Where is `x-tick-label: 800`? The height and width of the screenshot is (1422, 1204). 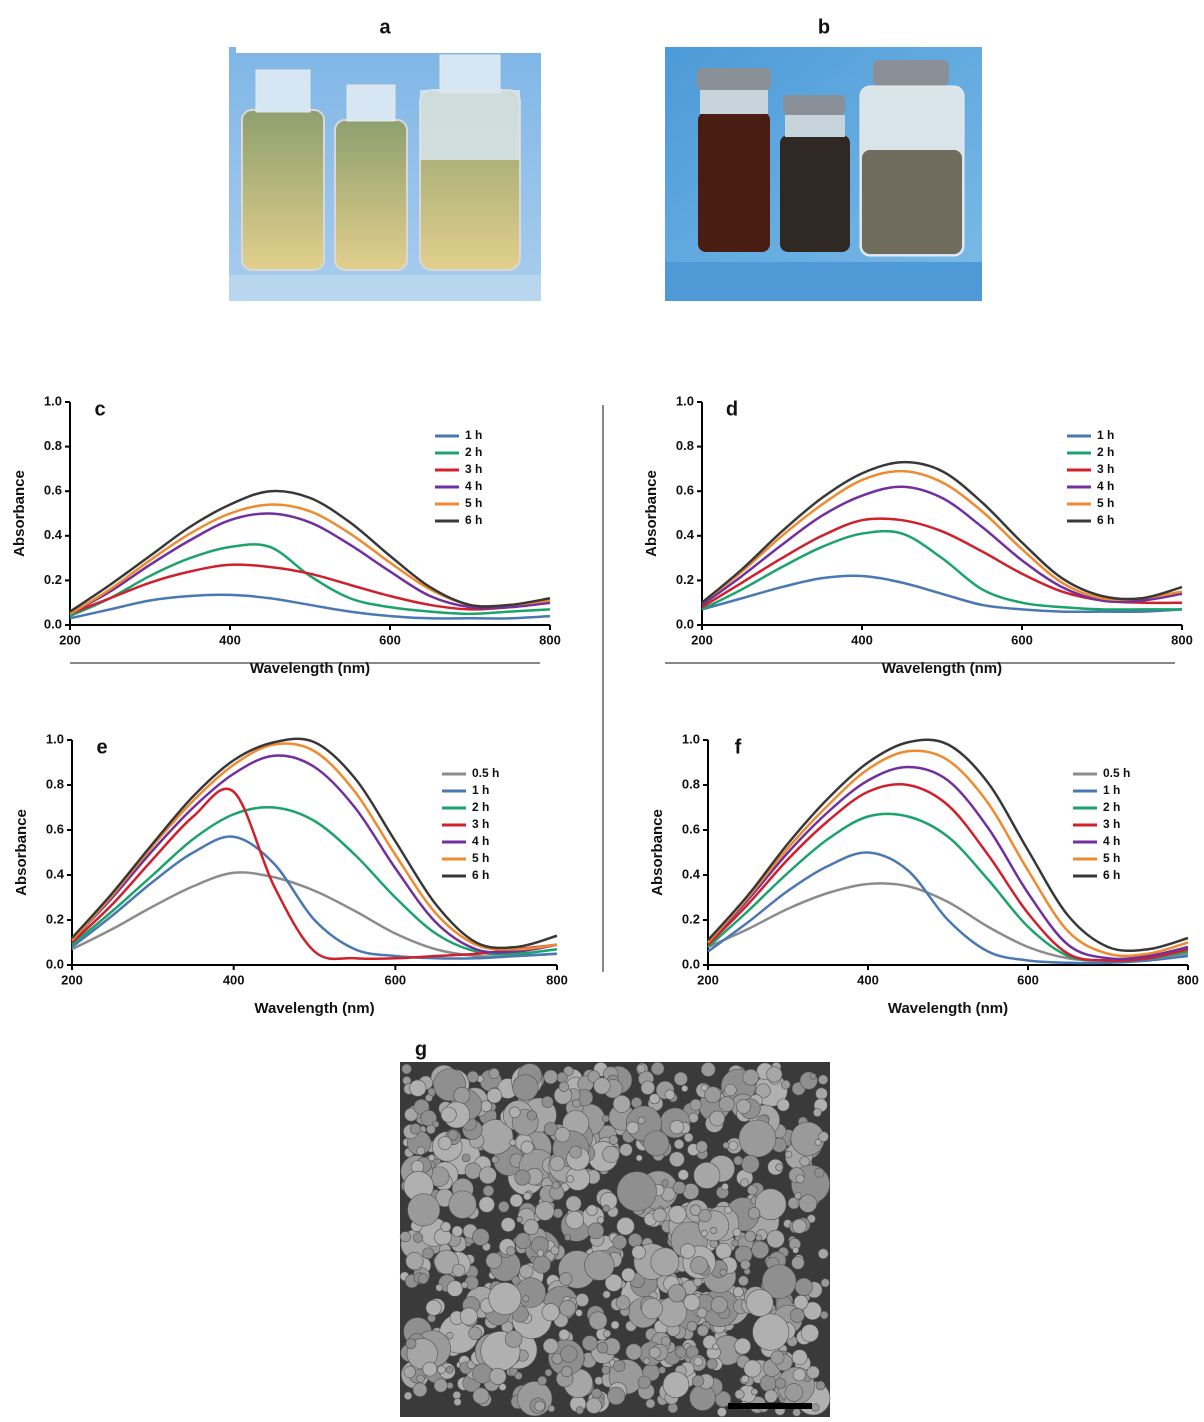
x-tick-label: 800 is located at coordinates (1188, 979).